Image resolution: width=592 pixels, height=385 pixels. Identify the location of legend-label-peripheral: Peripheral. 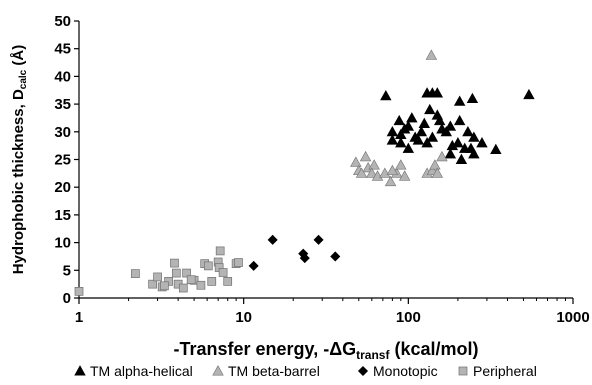
(505, 371).